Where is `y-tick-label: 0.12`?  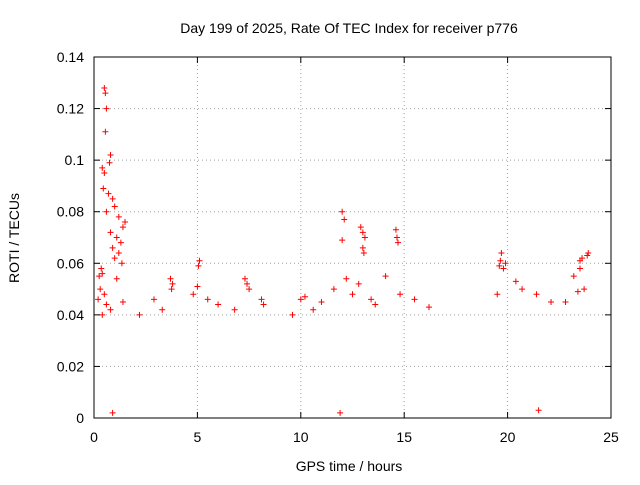 y-tick-label: 0.12 is located at coordinates (70, 109).